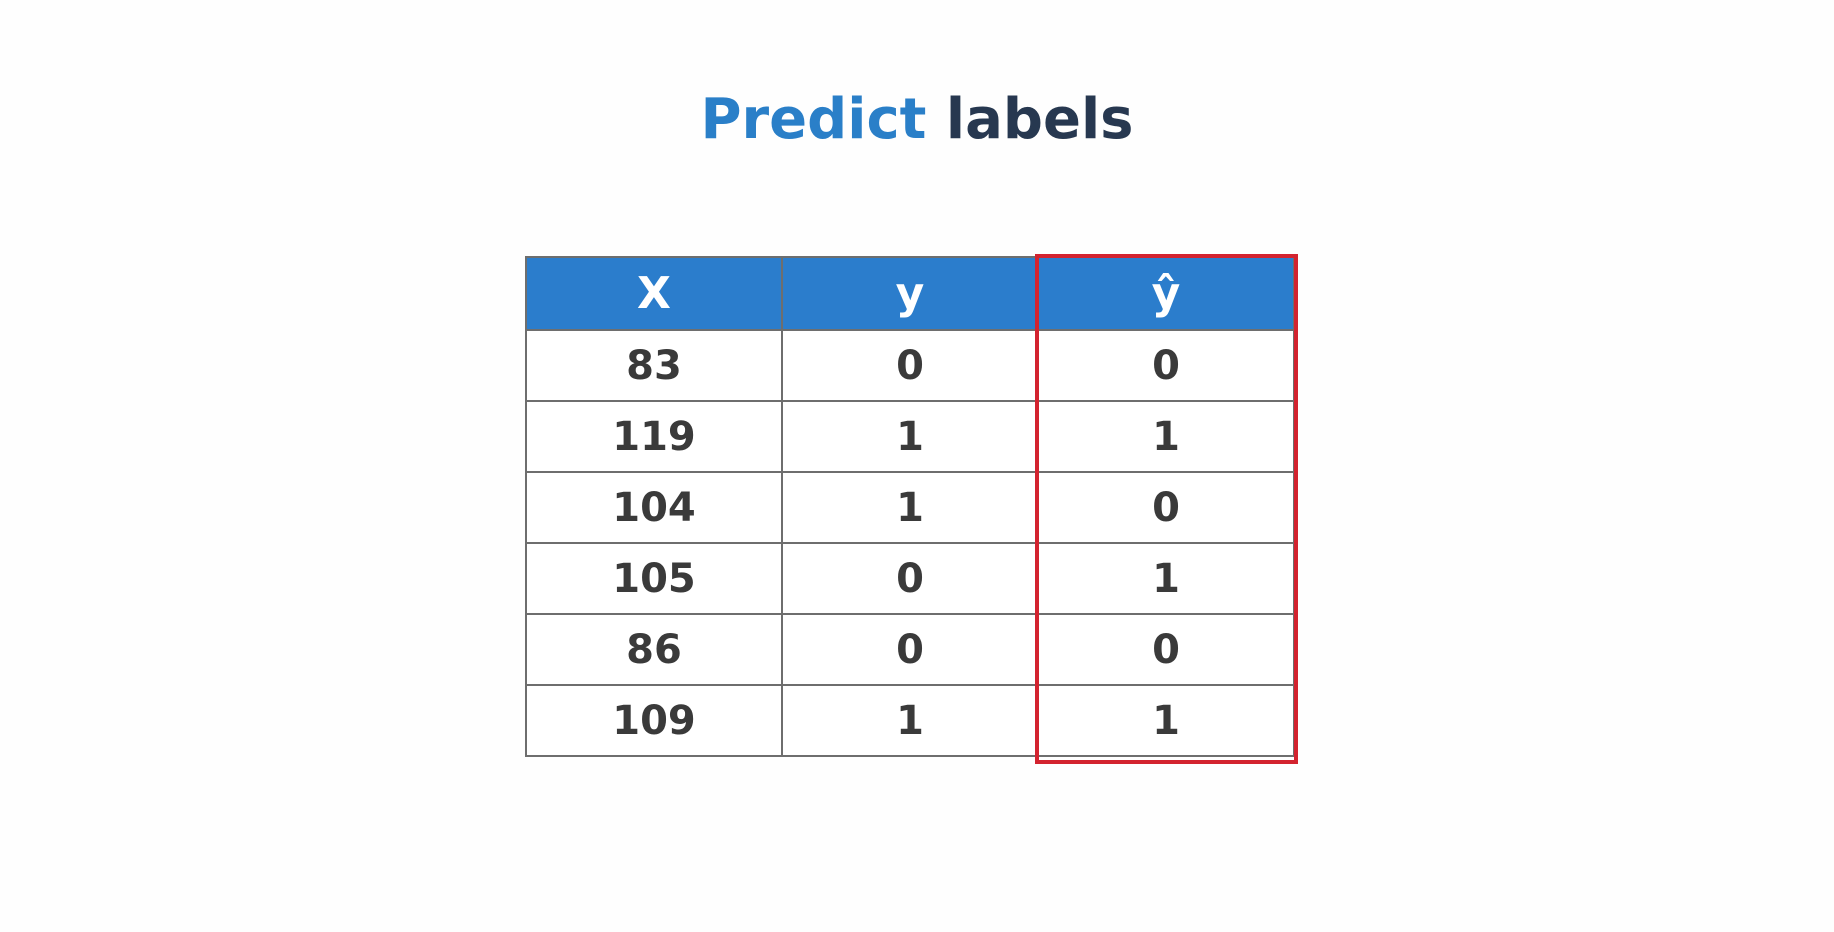 The image size is (1834, 932). I want to click on table-row: 86 0 0, so click(910, 649).